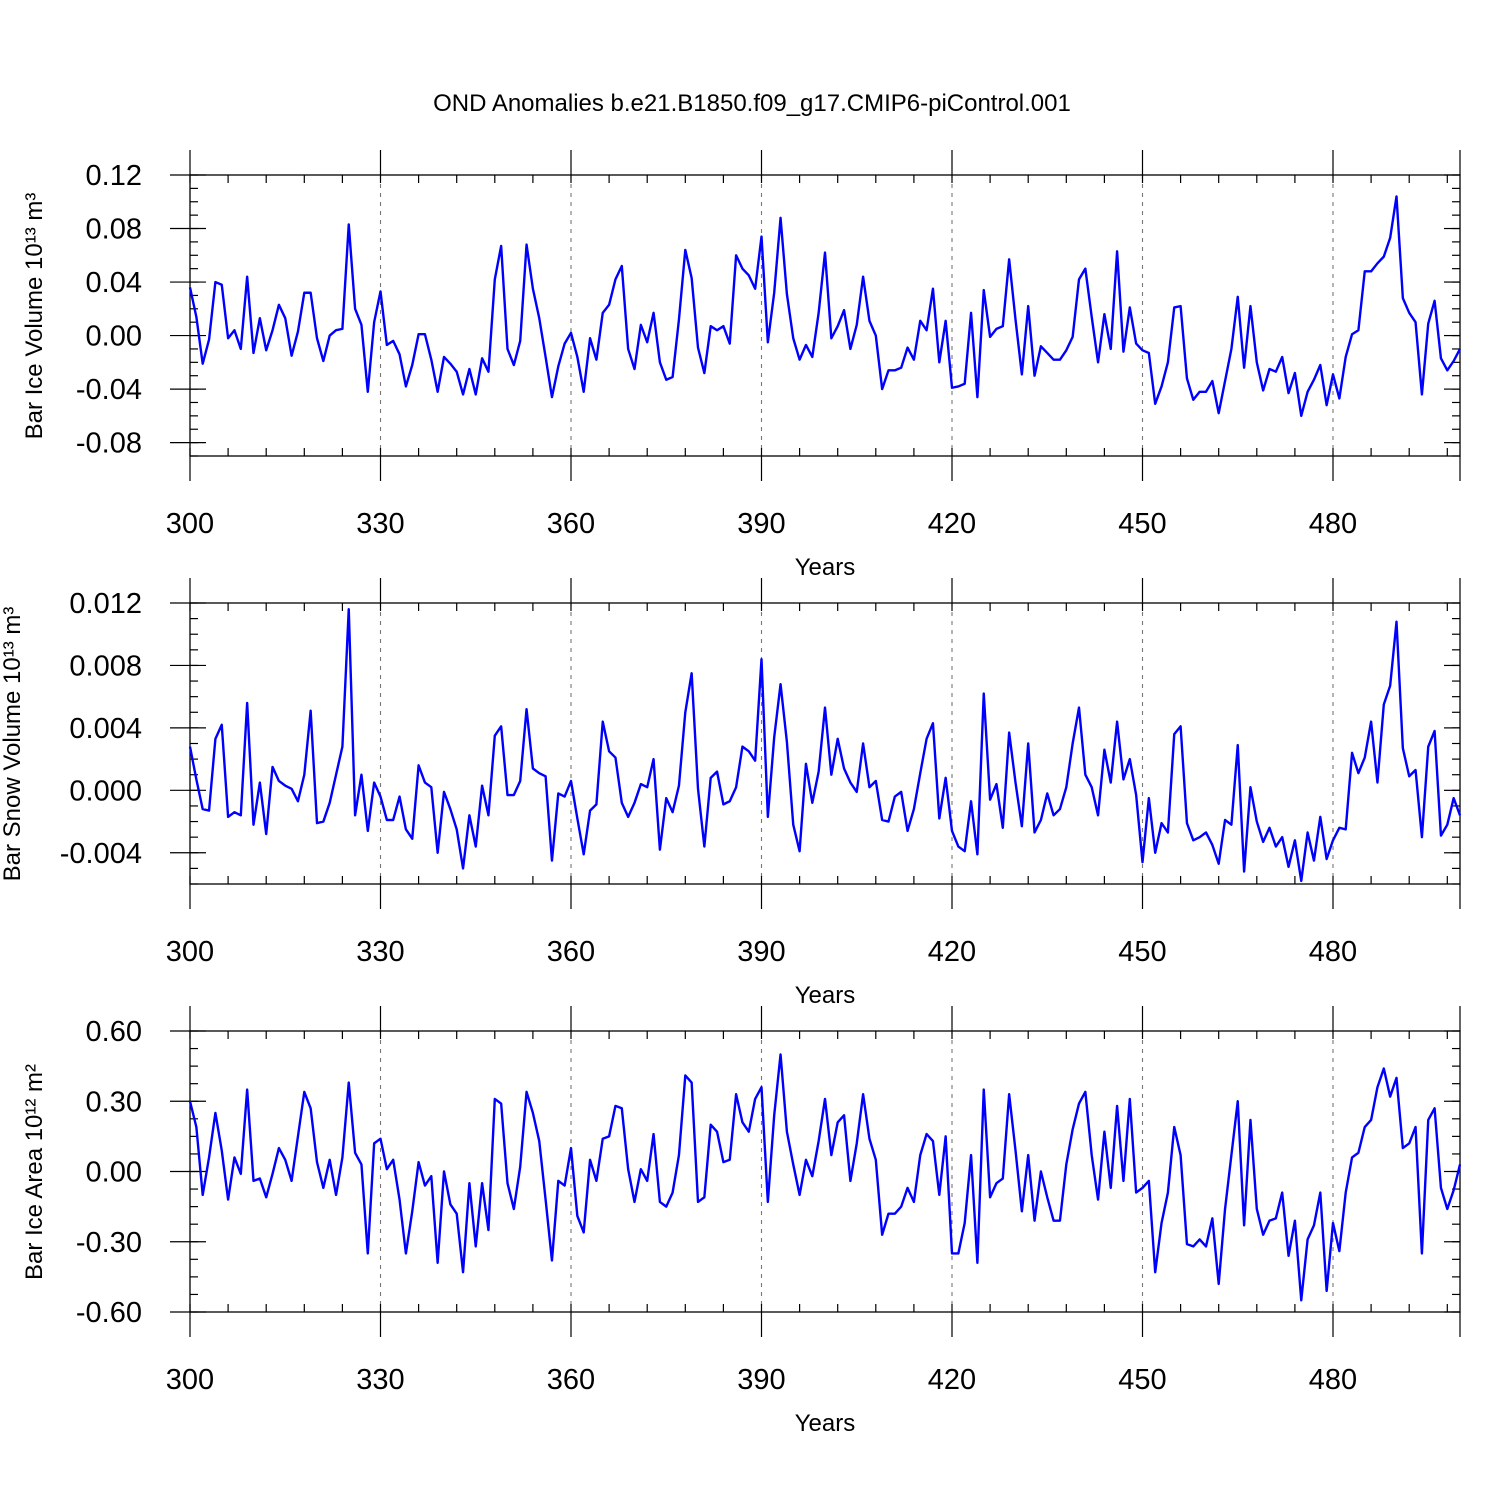 This screenshot has width=1500, height=1500. I want to click on panel-ice-area-xtick-label: 450, so click(1142, 1380).